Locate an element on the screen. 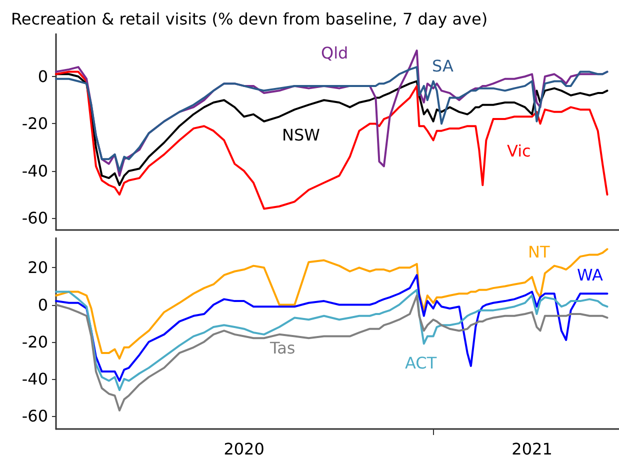 The height and width of the screenshot is (462, 619). series-label: SA is located at coordinates (443, 66).